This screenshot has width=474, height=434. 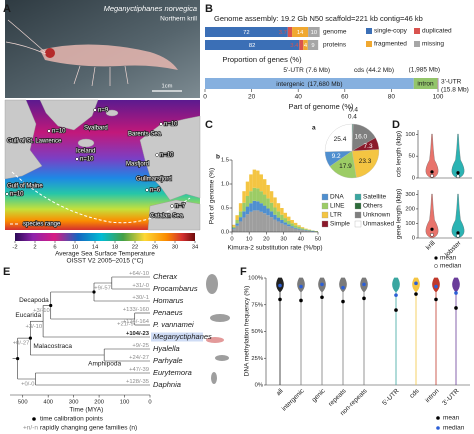 What do you see at coordinates (451, 82) in the screenshot?
I see `segment-name: 3'-UTR` at bounding box center [451, 82].